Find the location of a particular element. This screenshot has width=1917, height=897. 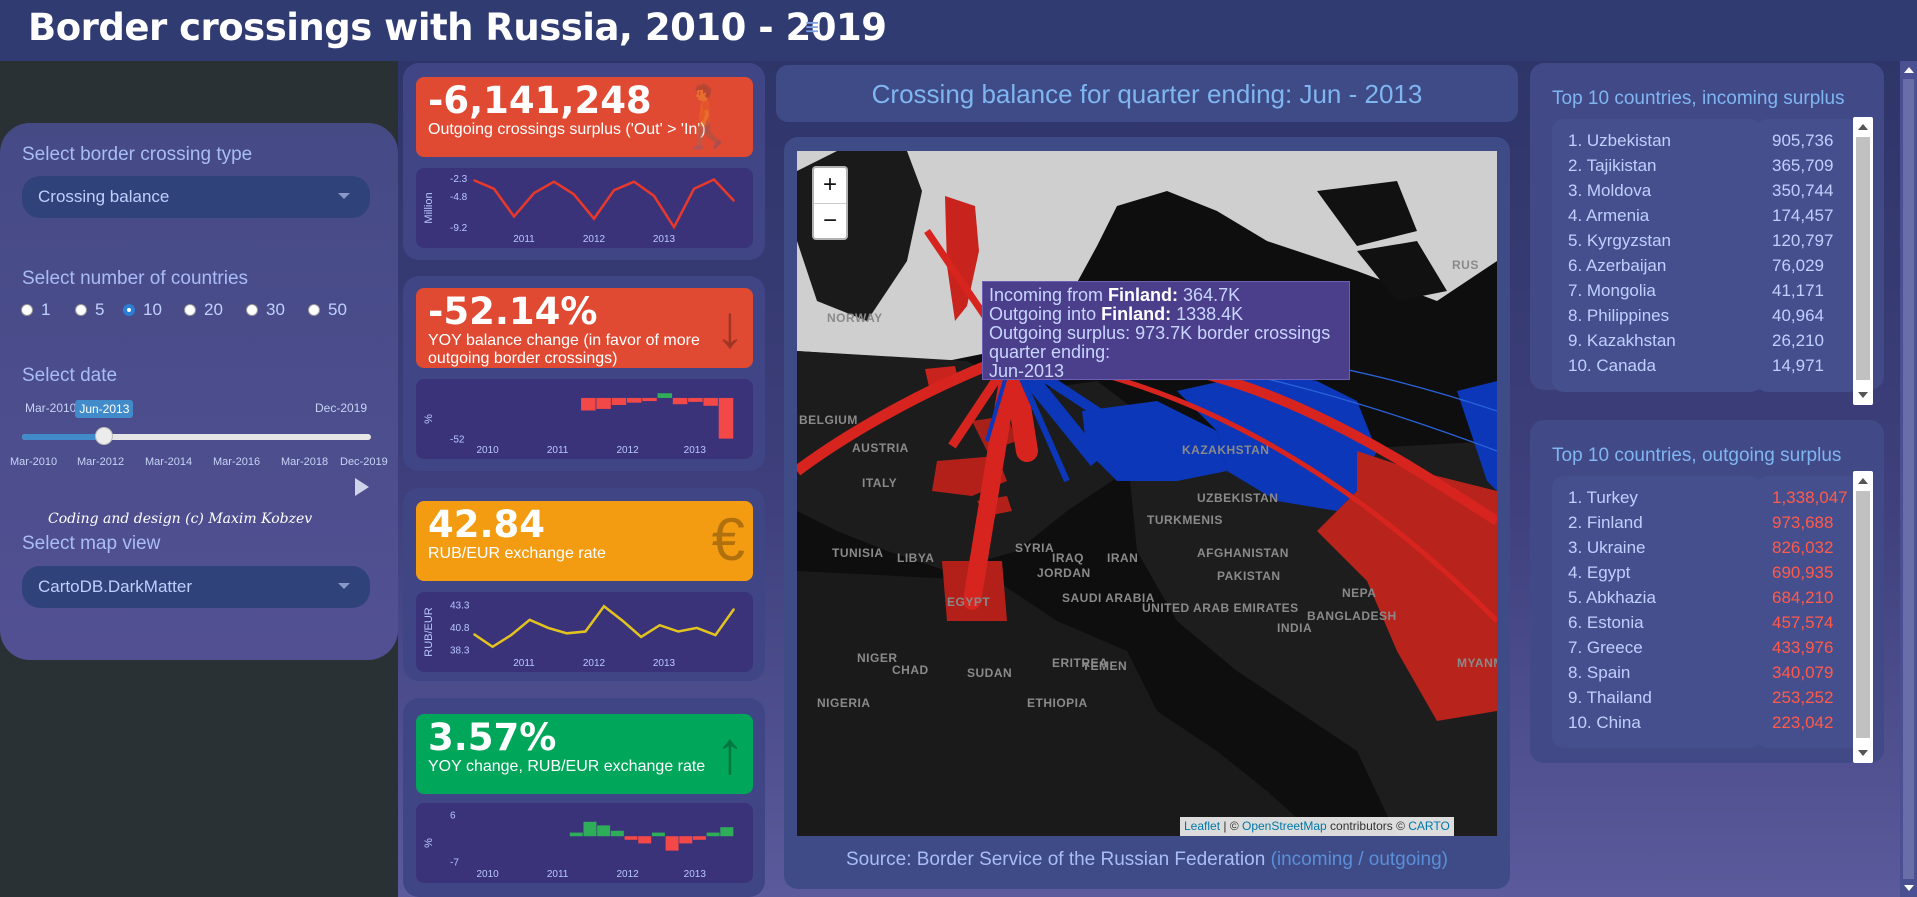

y-axis-label: % is located at coordinates (429, 843).